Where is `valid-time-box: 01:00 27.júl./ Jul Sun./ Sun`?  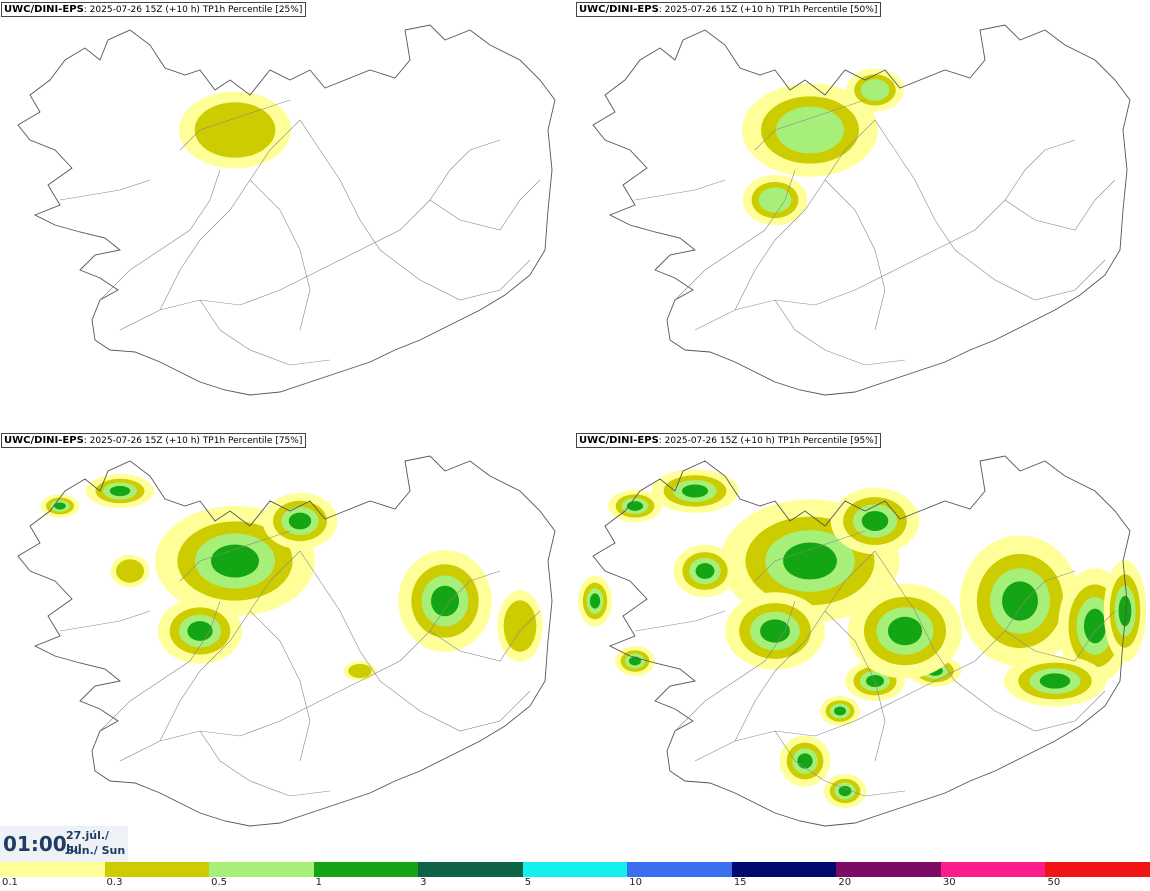
valid-time-box: 01:00 27.júl./ Jul Sun./ Sun is located at coordinates (64, 844).